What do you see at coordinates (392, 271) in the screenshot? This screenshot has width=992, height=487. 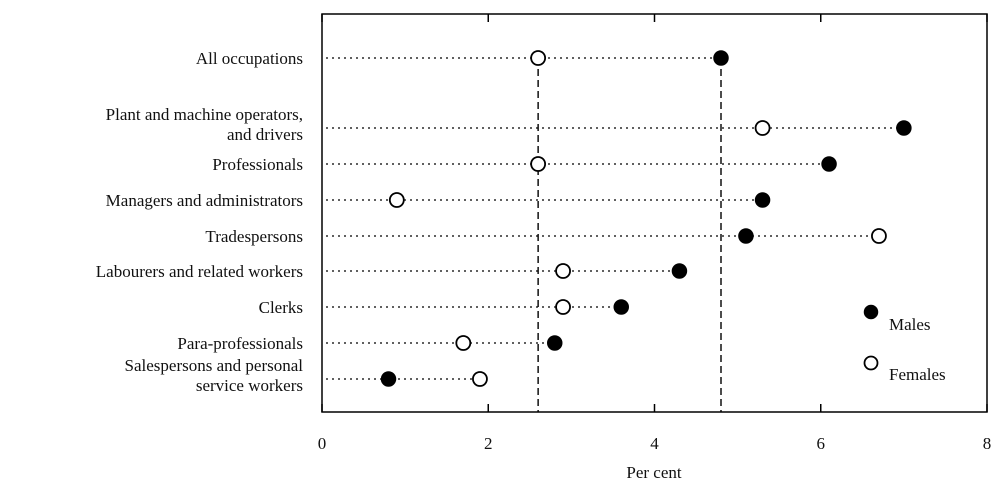 I see `row-labourers-and-related-workers: Labourers and related workers` at bounding box center [392, 271].